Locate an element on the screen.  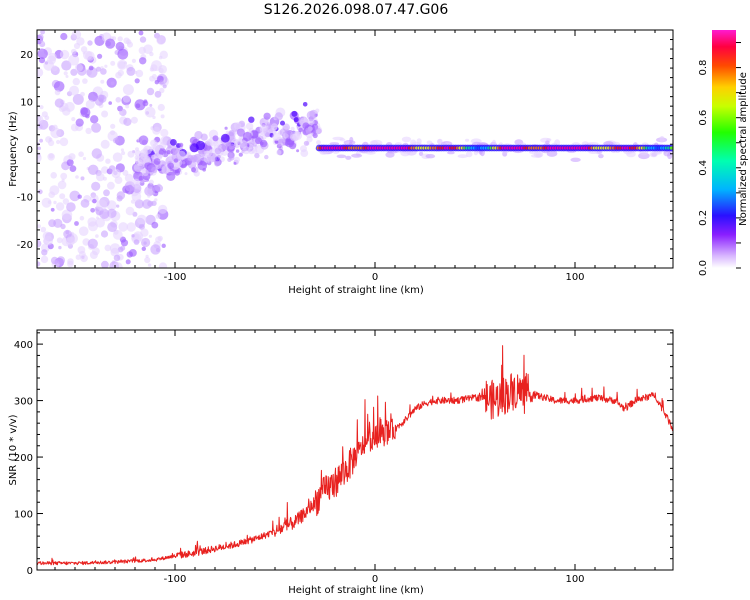
spectrogram-x-tick-label: 100 is located at coordinates (574, 277).